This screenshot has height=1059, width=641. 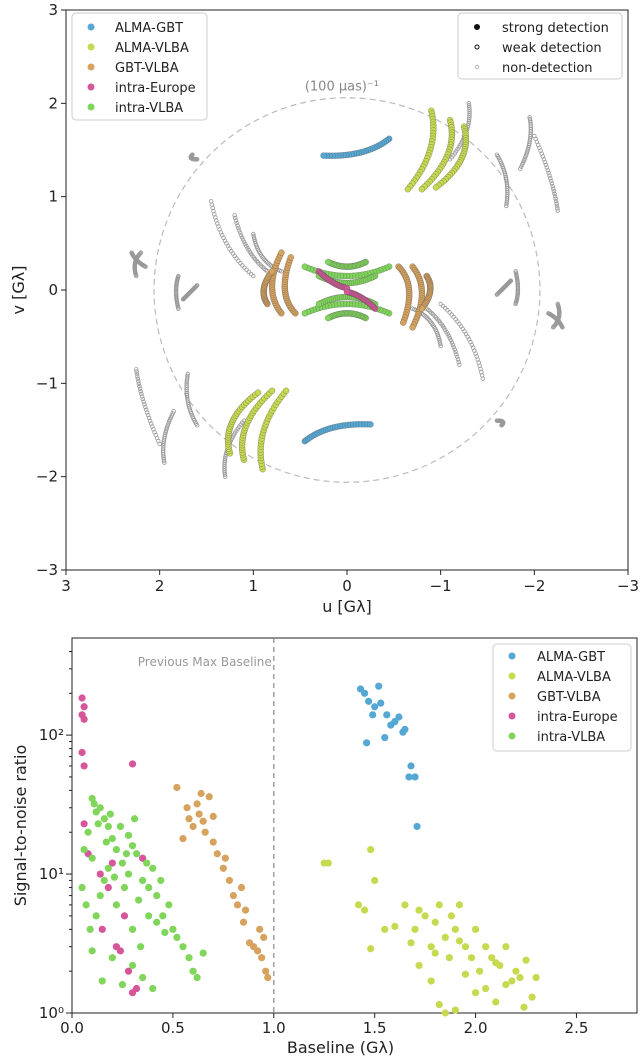 I want to click on x-tick-label: 1.5, so click(x=375, y=1028).